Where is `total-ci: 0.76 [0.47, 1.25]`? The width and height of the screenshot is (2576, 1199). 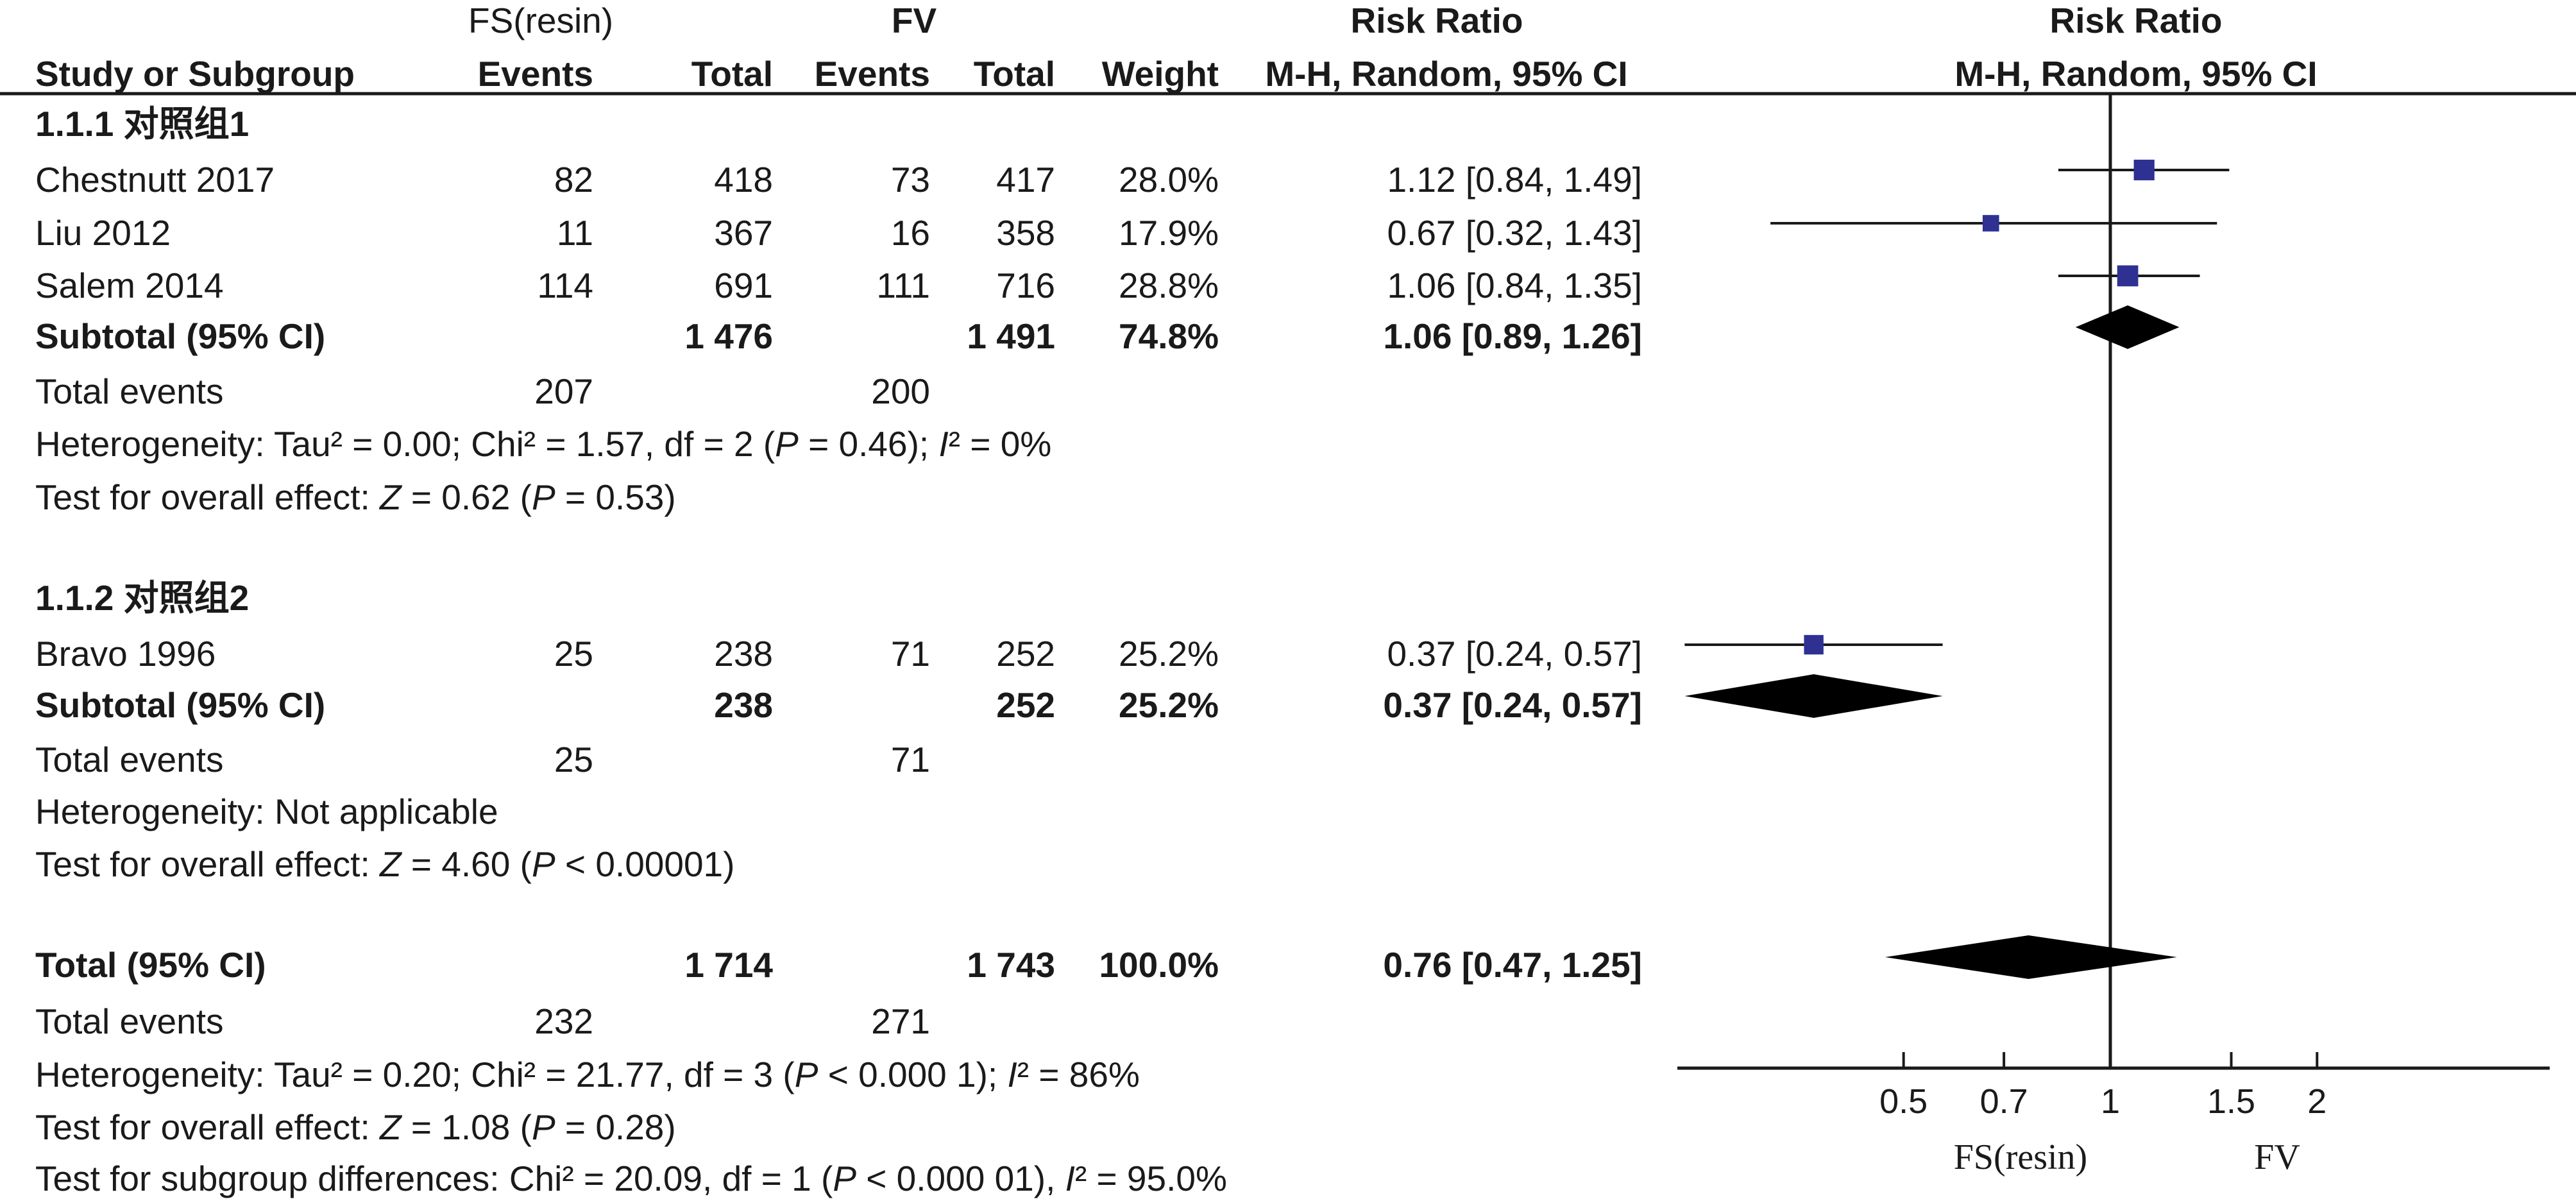
total-ci: 0.76 [0.47, 1.25] is located at coordinates (1512, 965).